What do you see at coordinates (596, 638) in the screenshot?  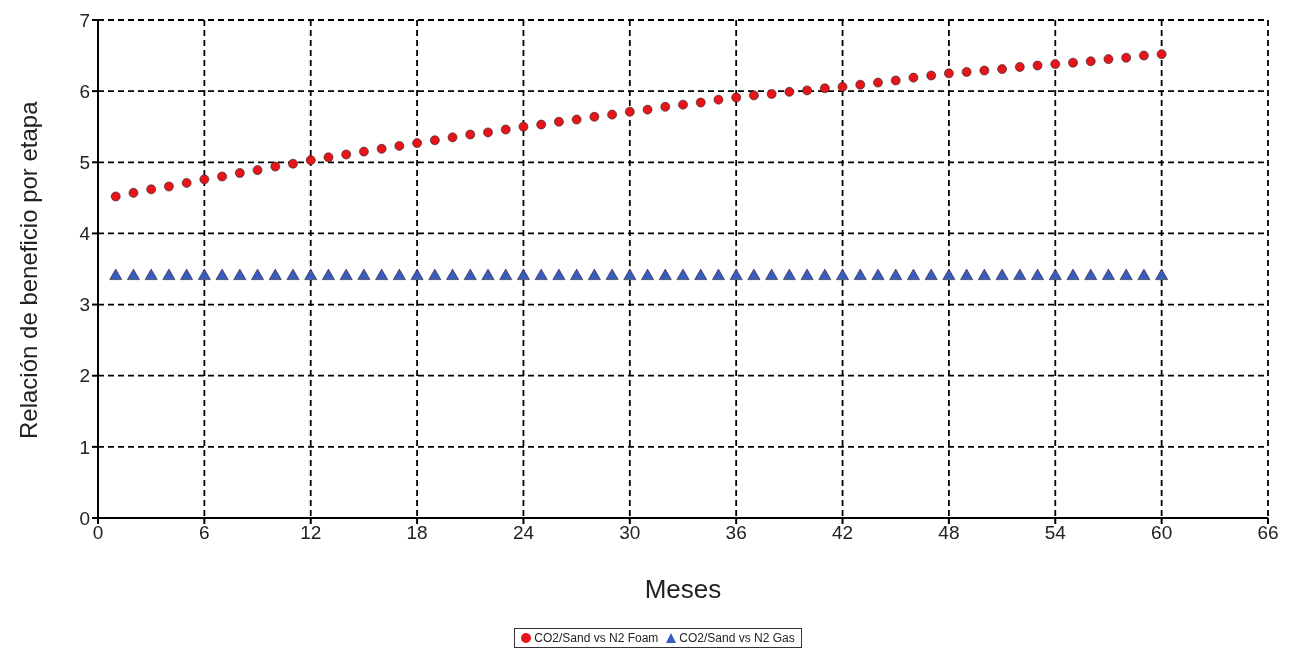 I see `legend-label: CO2/Sand vs N2 Foam` at bounding box center [596, 638].